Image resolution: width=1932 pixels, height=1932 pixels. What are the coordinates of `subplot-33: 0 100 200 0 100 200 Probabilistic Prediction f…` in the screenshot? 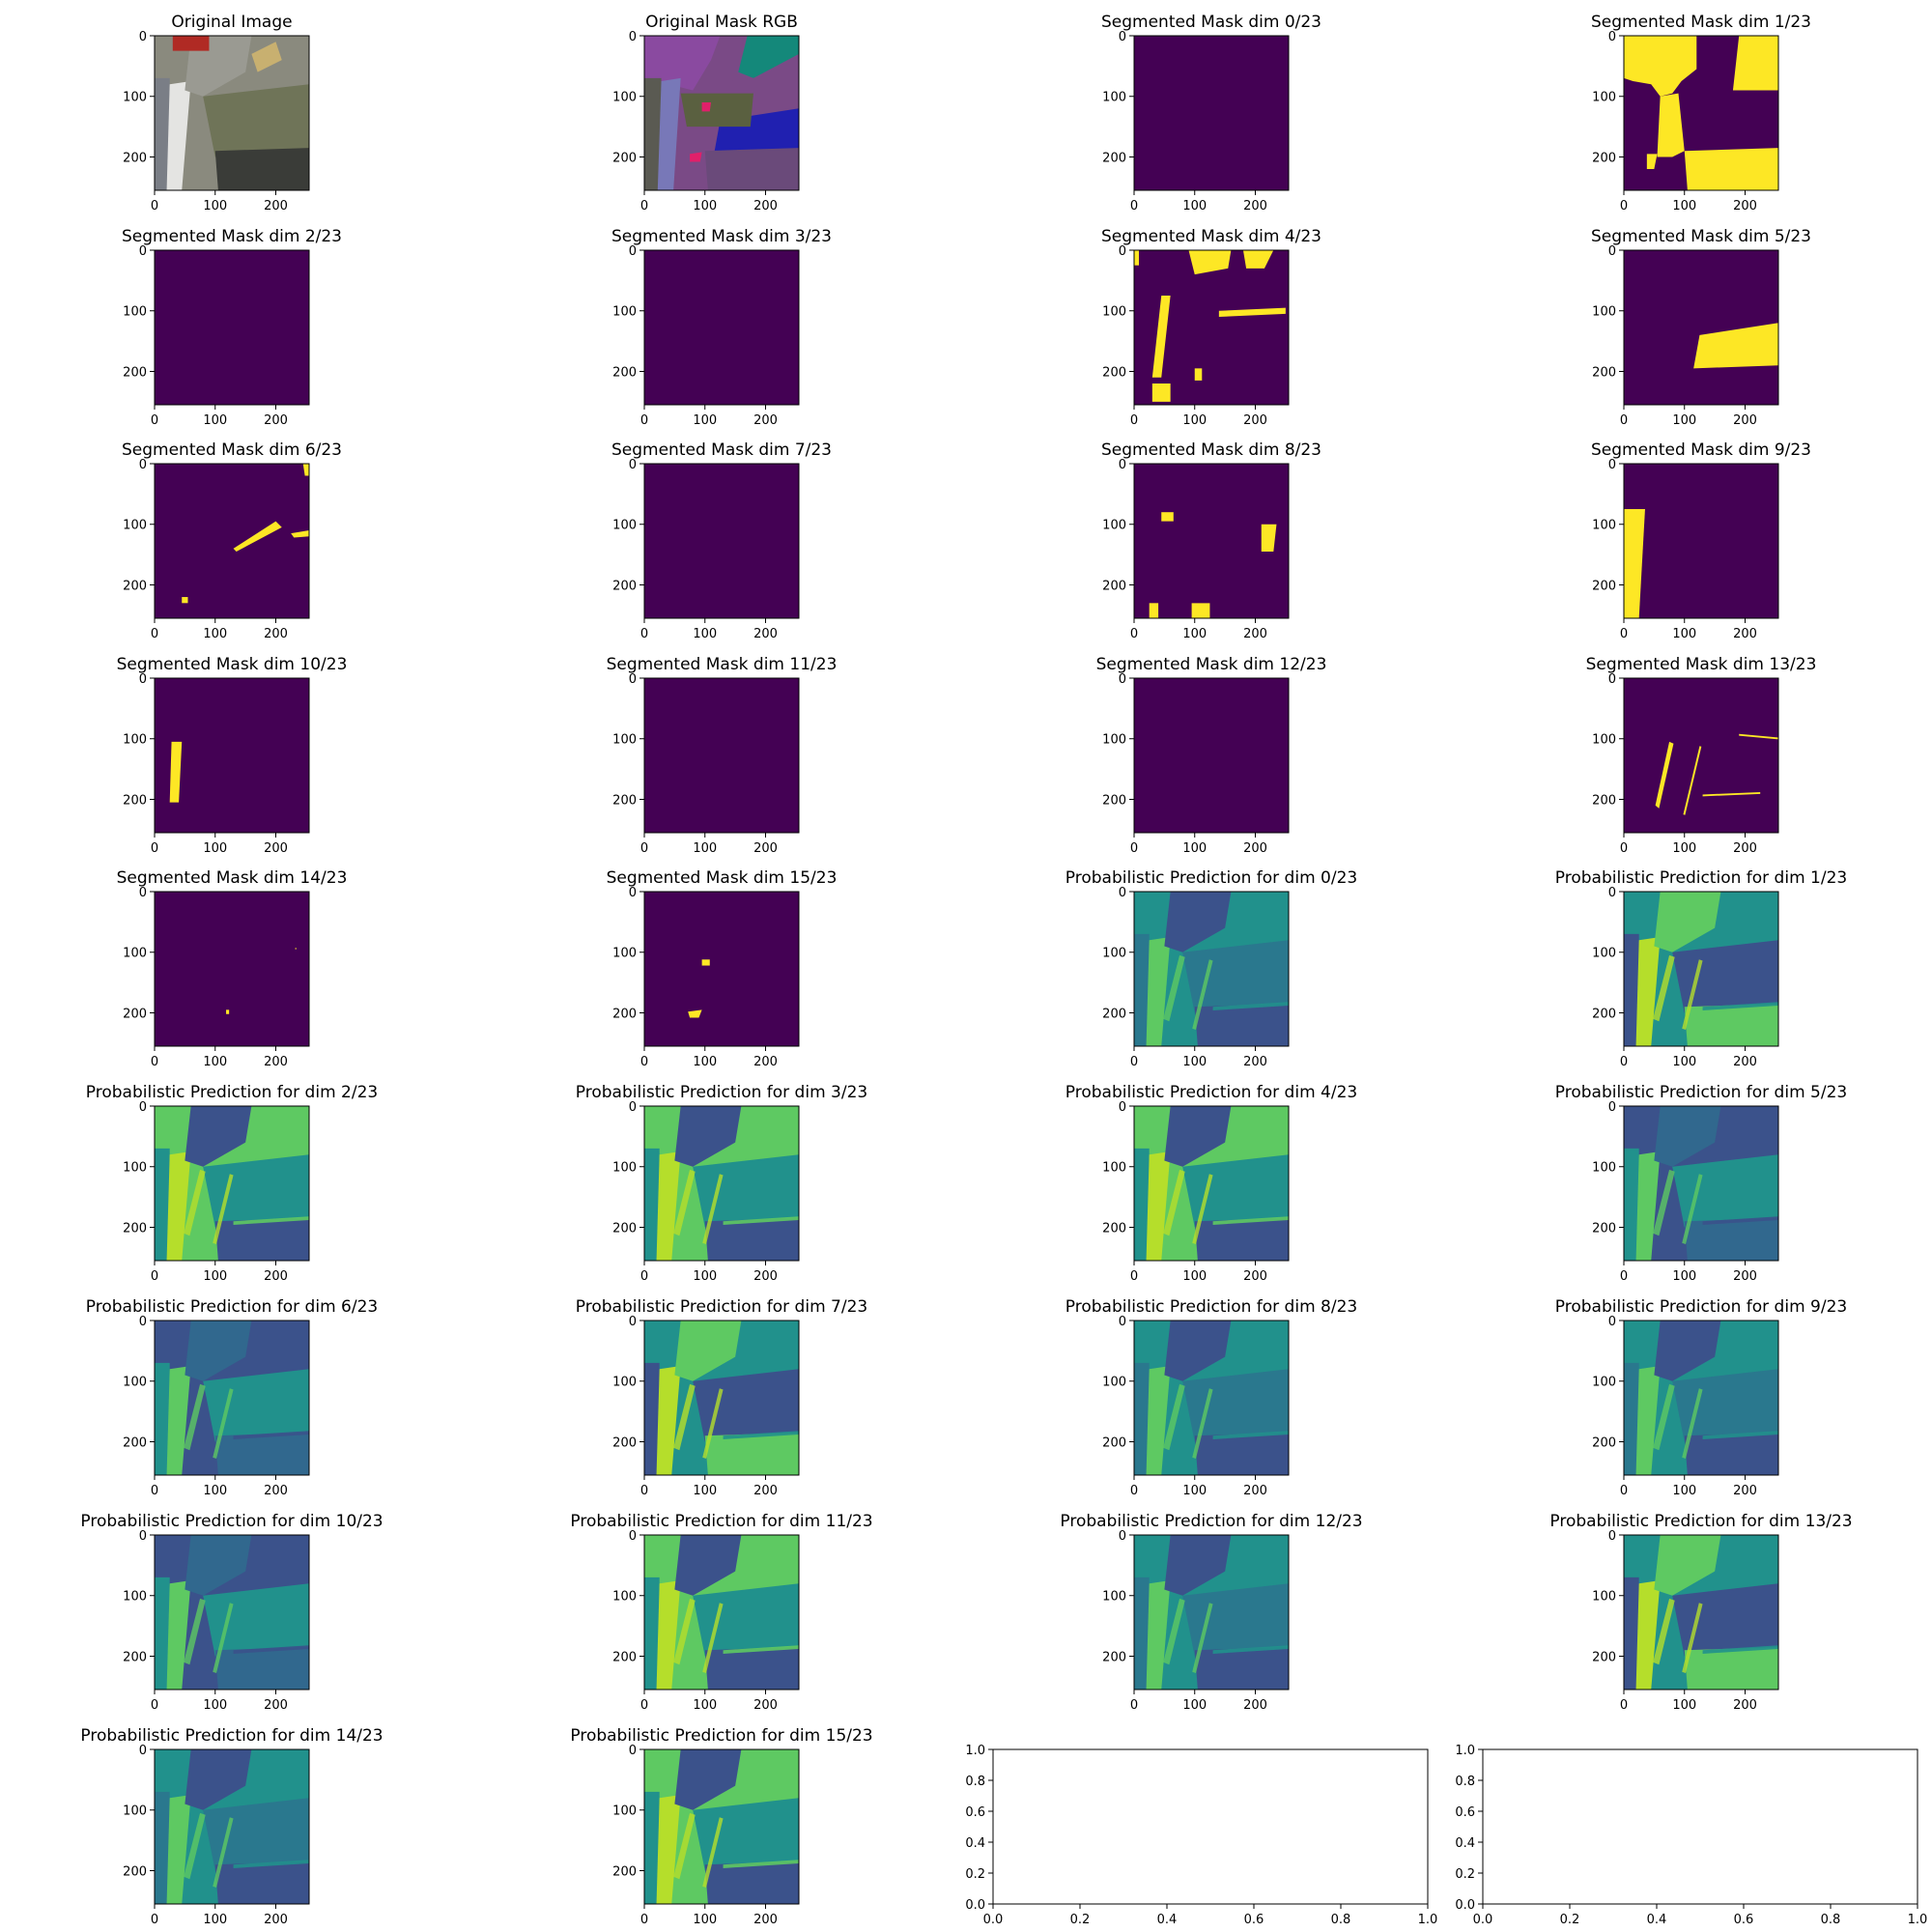 It's located at (721, 1826).